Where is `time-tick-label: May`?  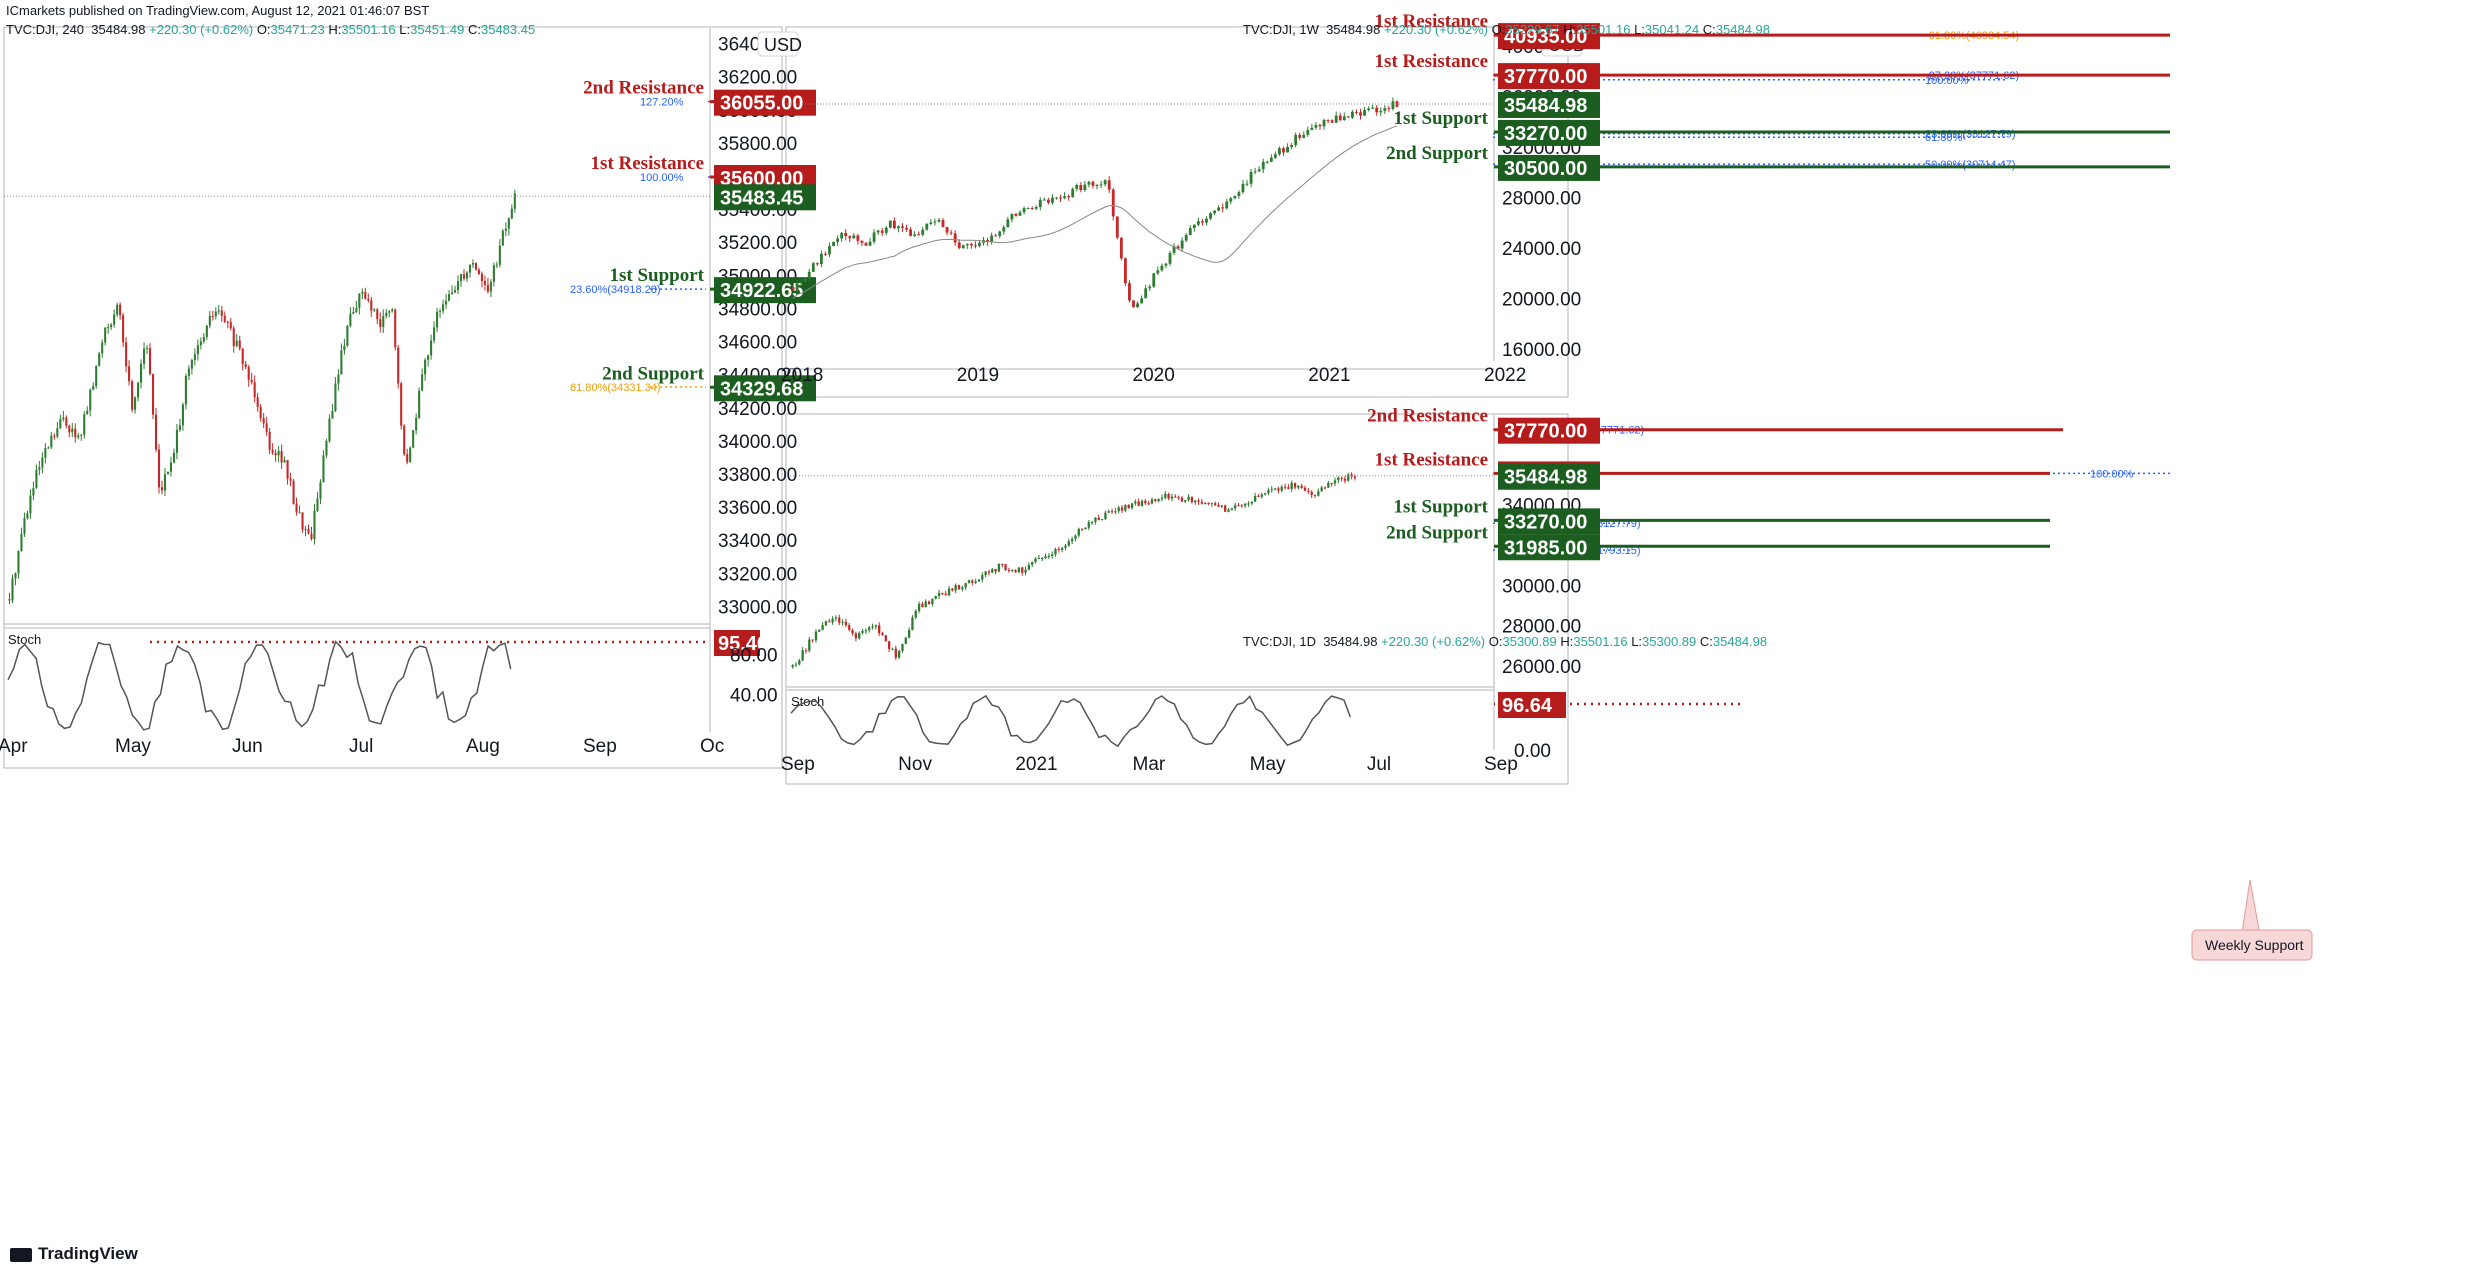 time-tick-label: May is located at coordinates (1268, 764).